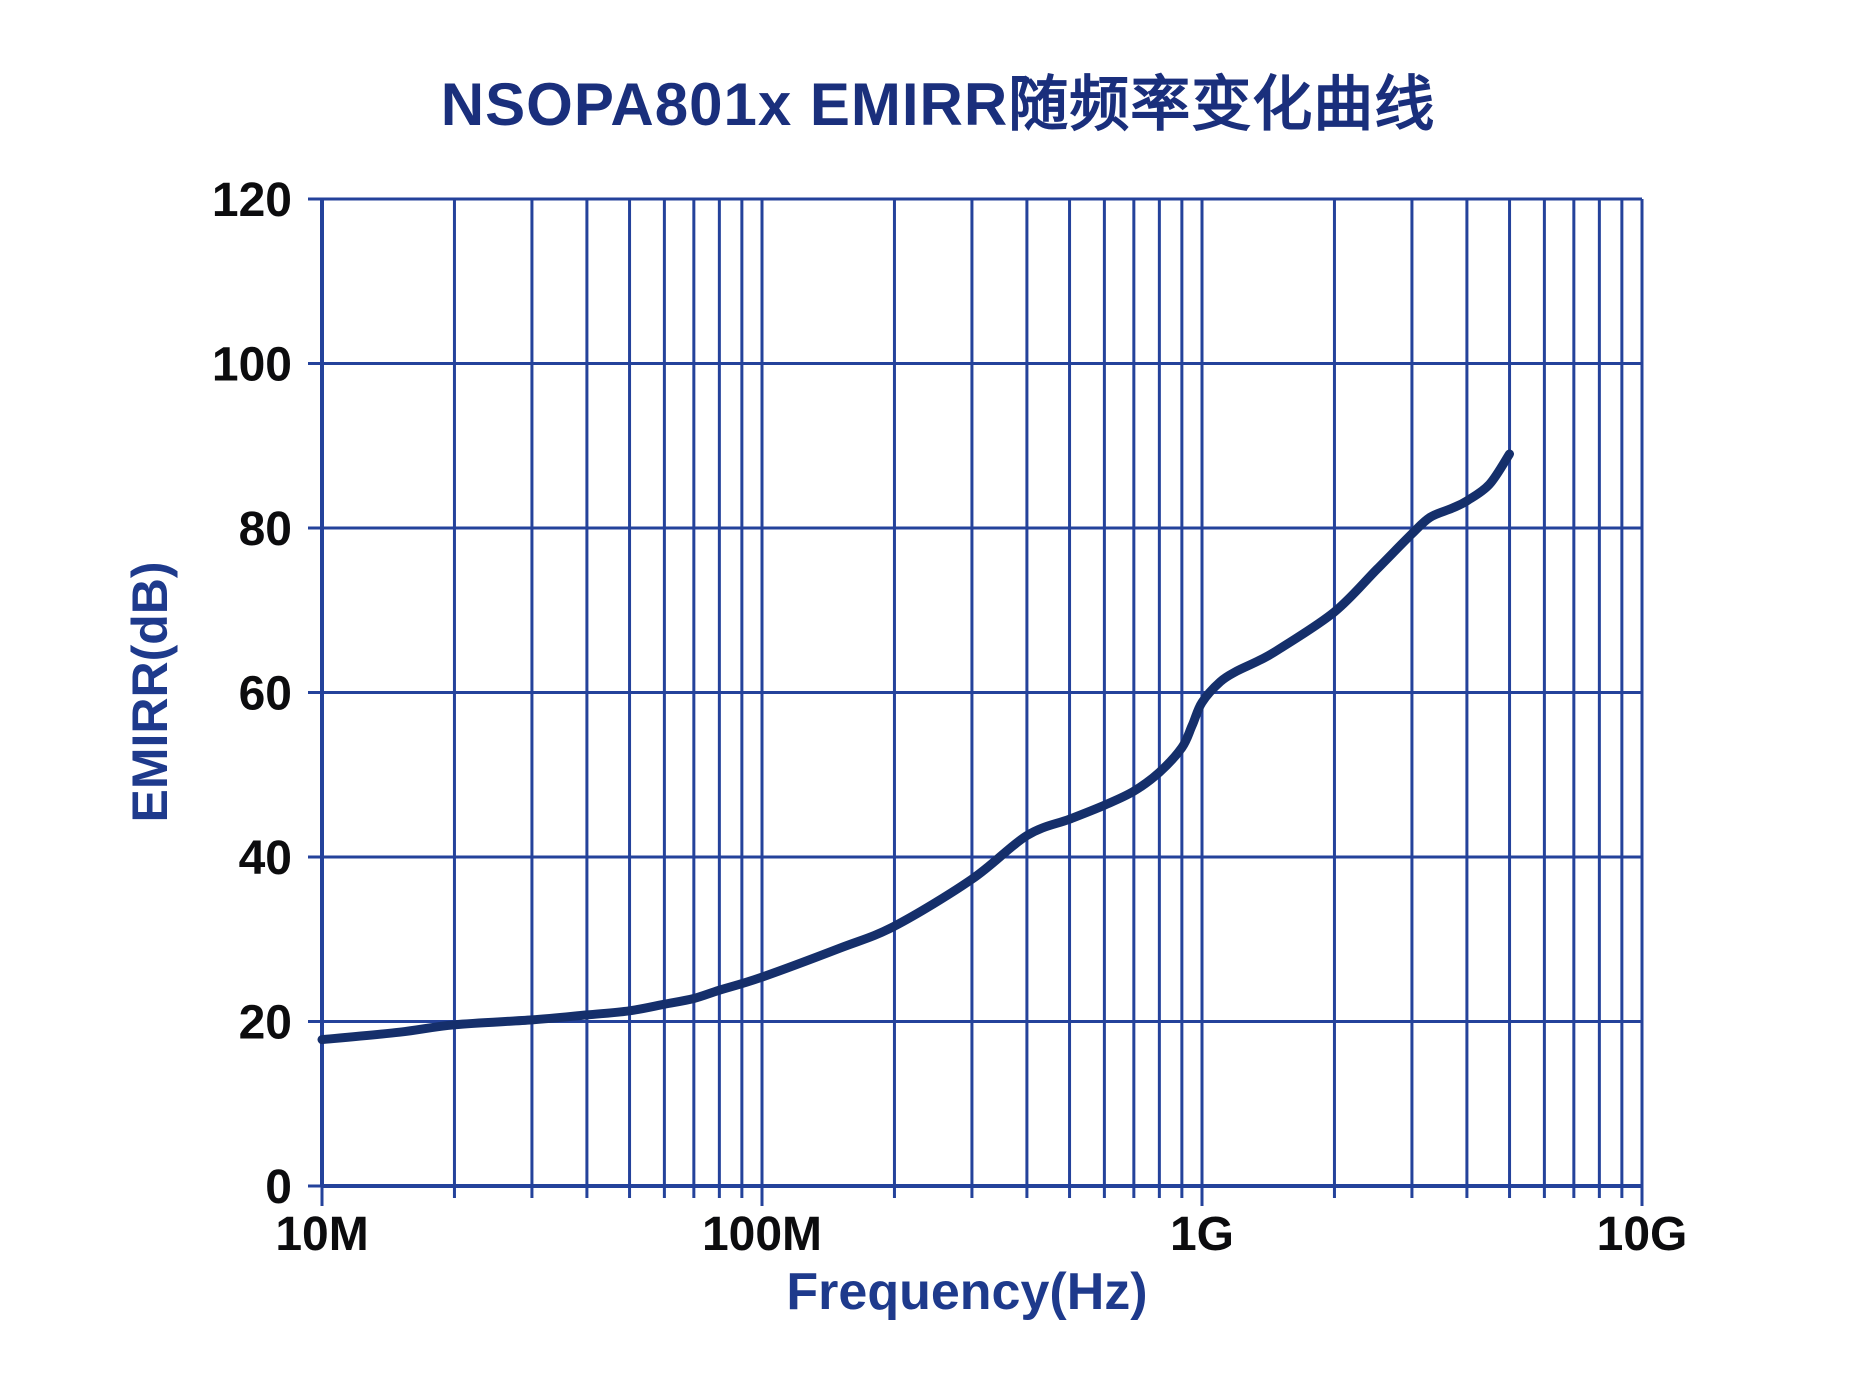 This screenshot has width=1876, height=1374. I want to click on y-tick-label: 100, so click(252, 365).